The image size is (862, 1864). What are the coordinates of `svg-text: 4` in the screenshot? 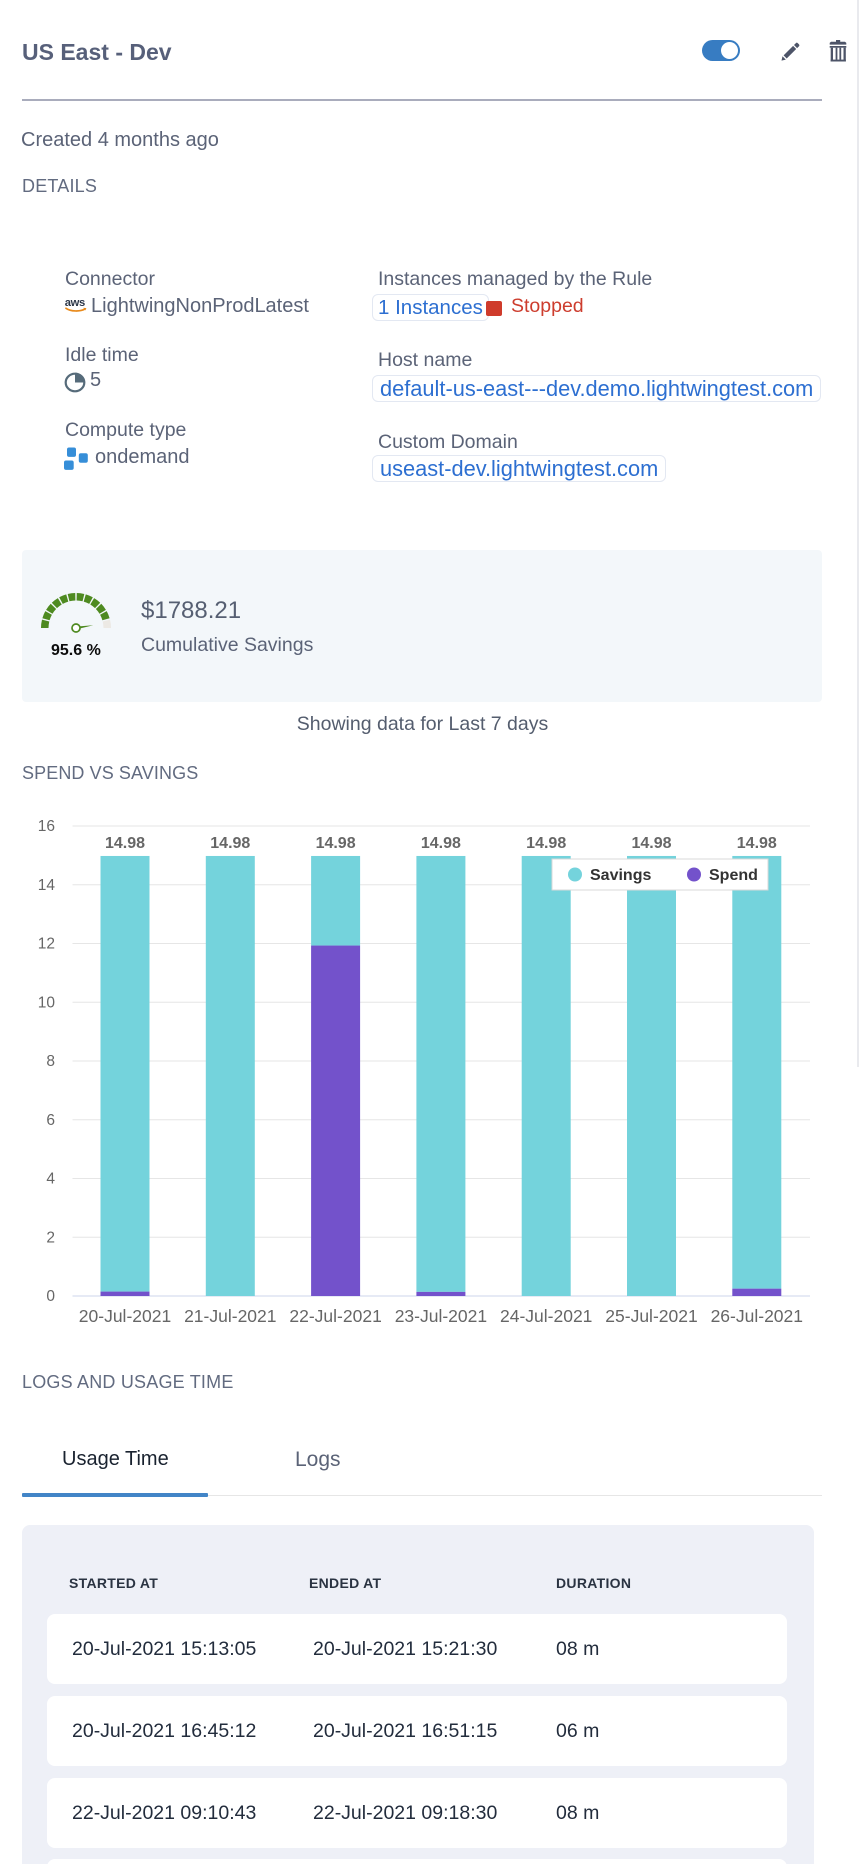 It's located at (50, 1179).